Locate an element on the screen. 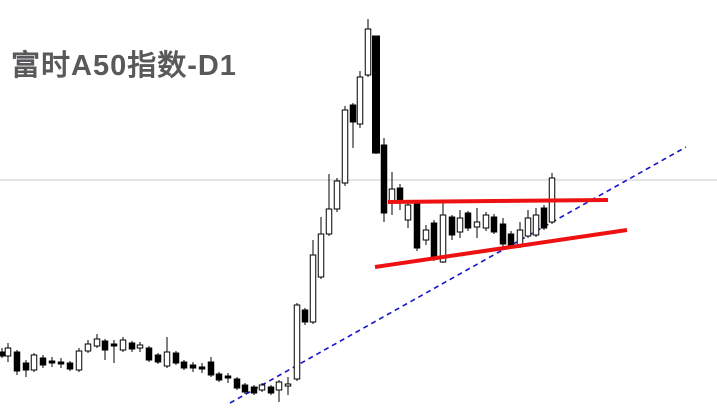 Image resolution: width=717 pixels, height=409 pixels. trendline-support-rising is located at coordinates (501, 248).